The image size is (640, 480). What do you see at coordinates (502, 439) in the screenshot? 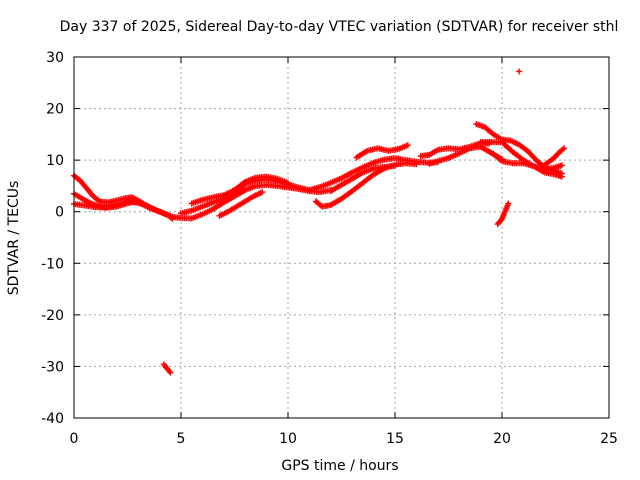
I see `x-tick-label: 20` at bounding box center [502, 439].